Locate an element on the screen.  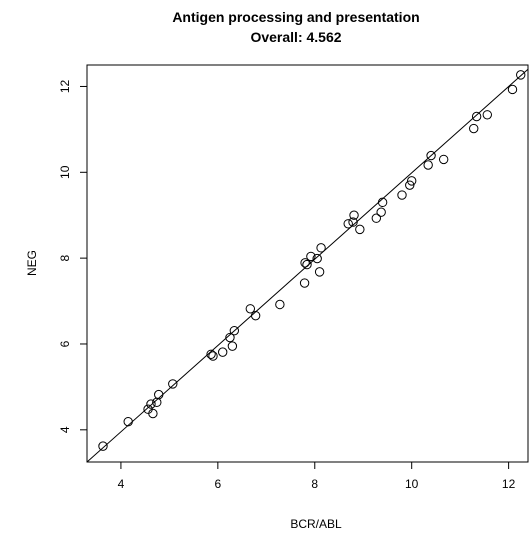
y-axis-label: NEG is located at coordinates (32, 263).